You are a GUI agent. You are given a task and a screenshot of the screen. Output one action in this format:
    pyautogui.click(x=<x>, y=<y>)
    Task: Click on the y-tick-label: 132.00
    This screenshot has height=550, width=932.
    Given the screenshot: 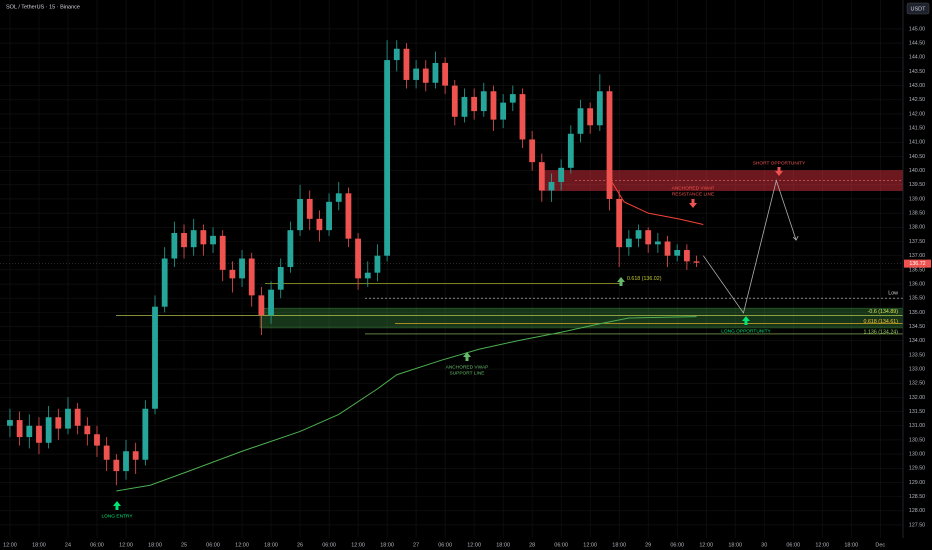 What is the action you would take?
    pyautogui.click(x=917, y=398)
    